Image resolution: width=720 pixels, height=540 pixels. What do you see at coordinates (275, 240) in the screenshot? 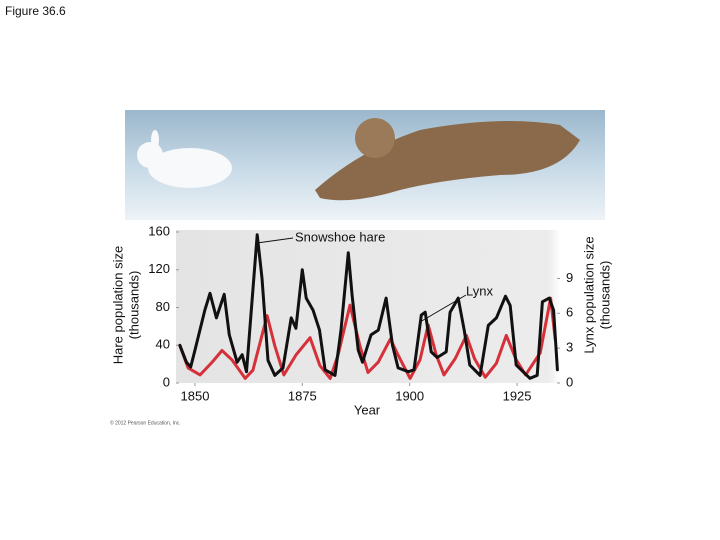
I see `leader-line` at bounding box center [275, 240].